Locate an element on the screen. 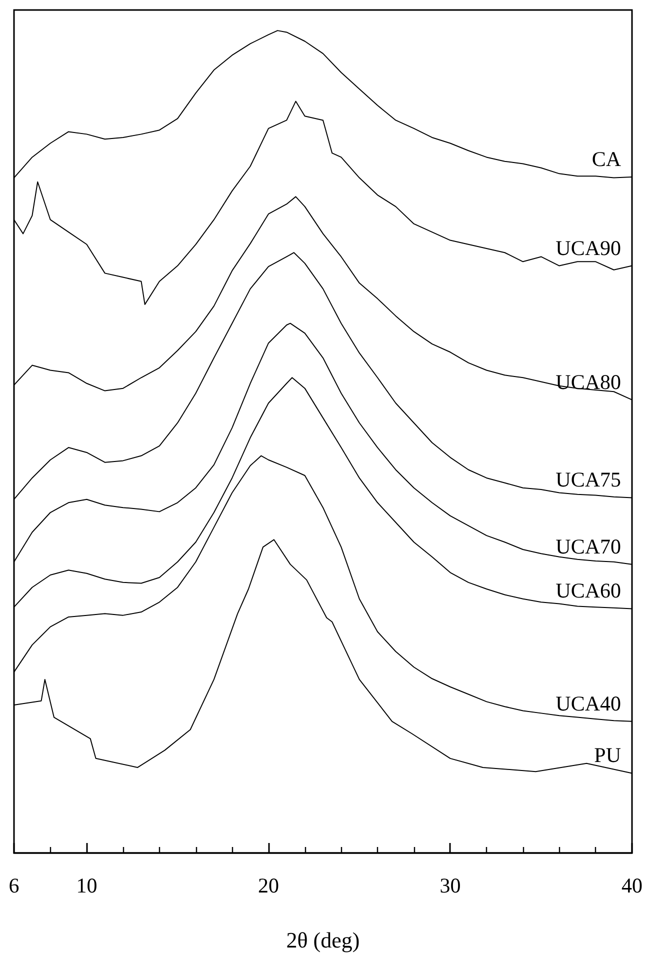  series-label: UCA60 is located at coordinates (588, 590).